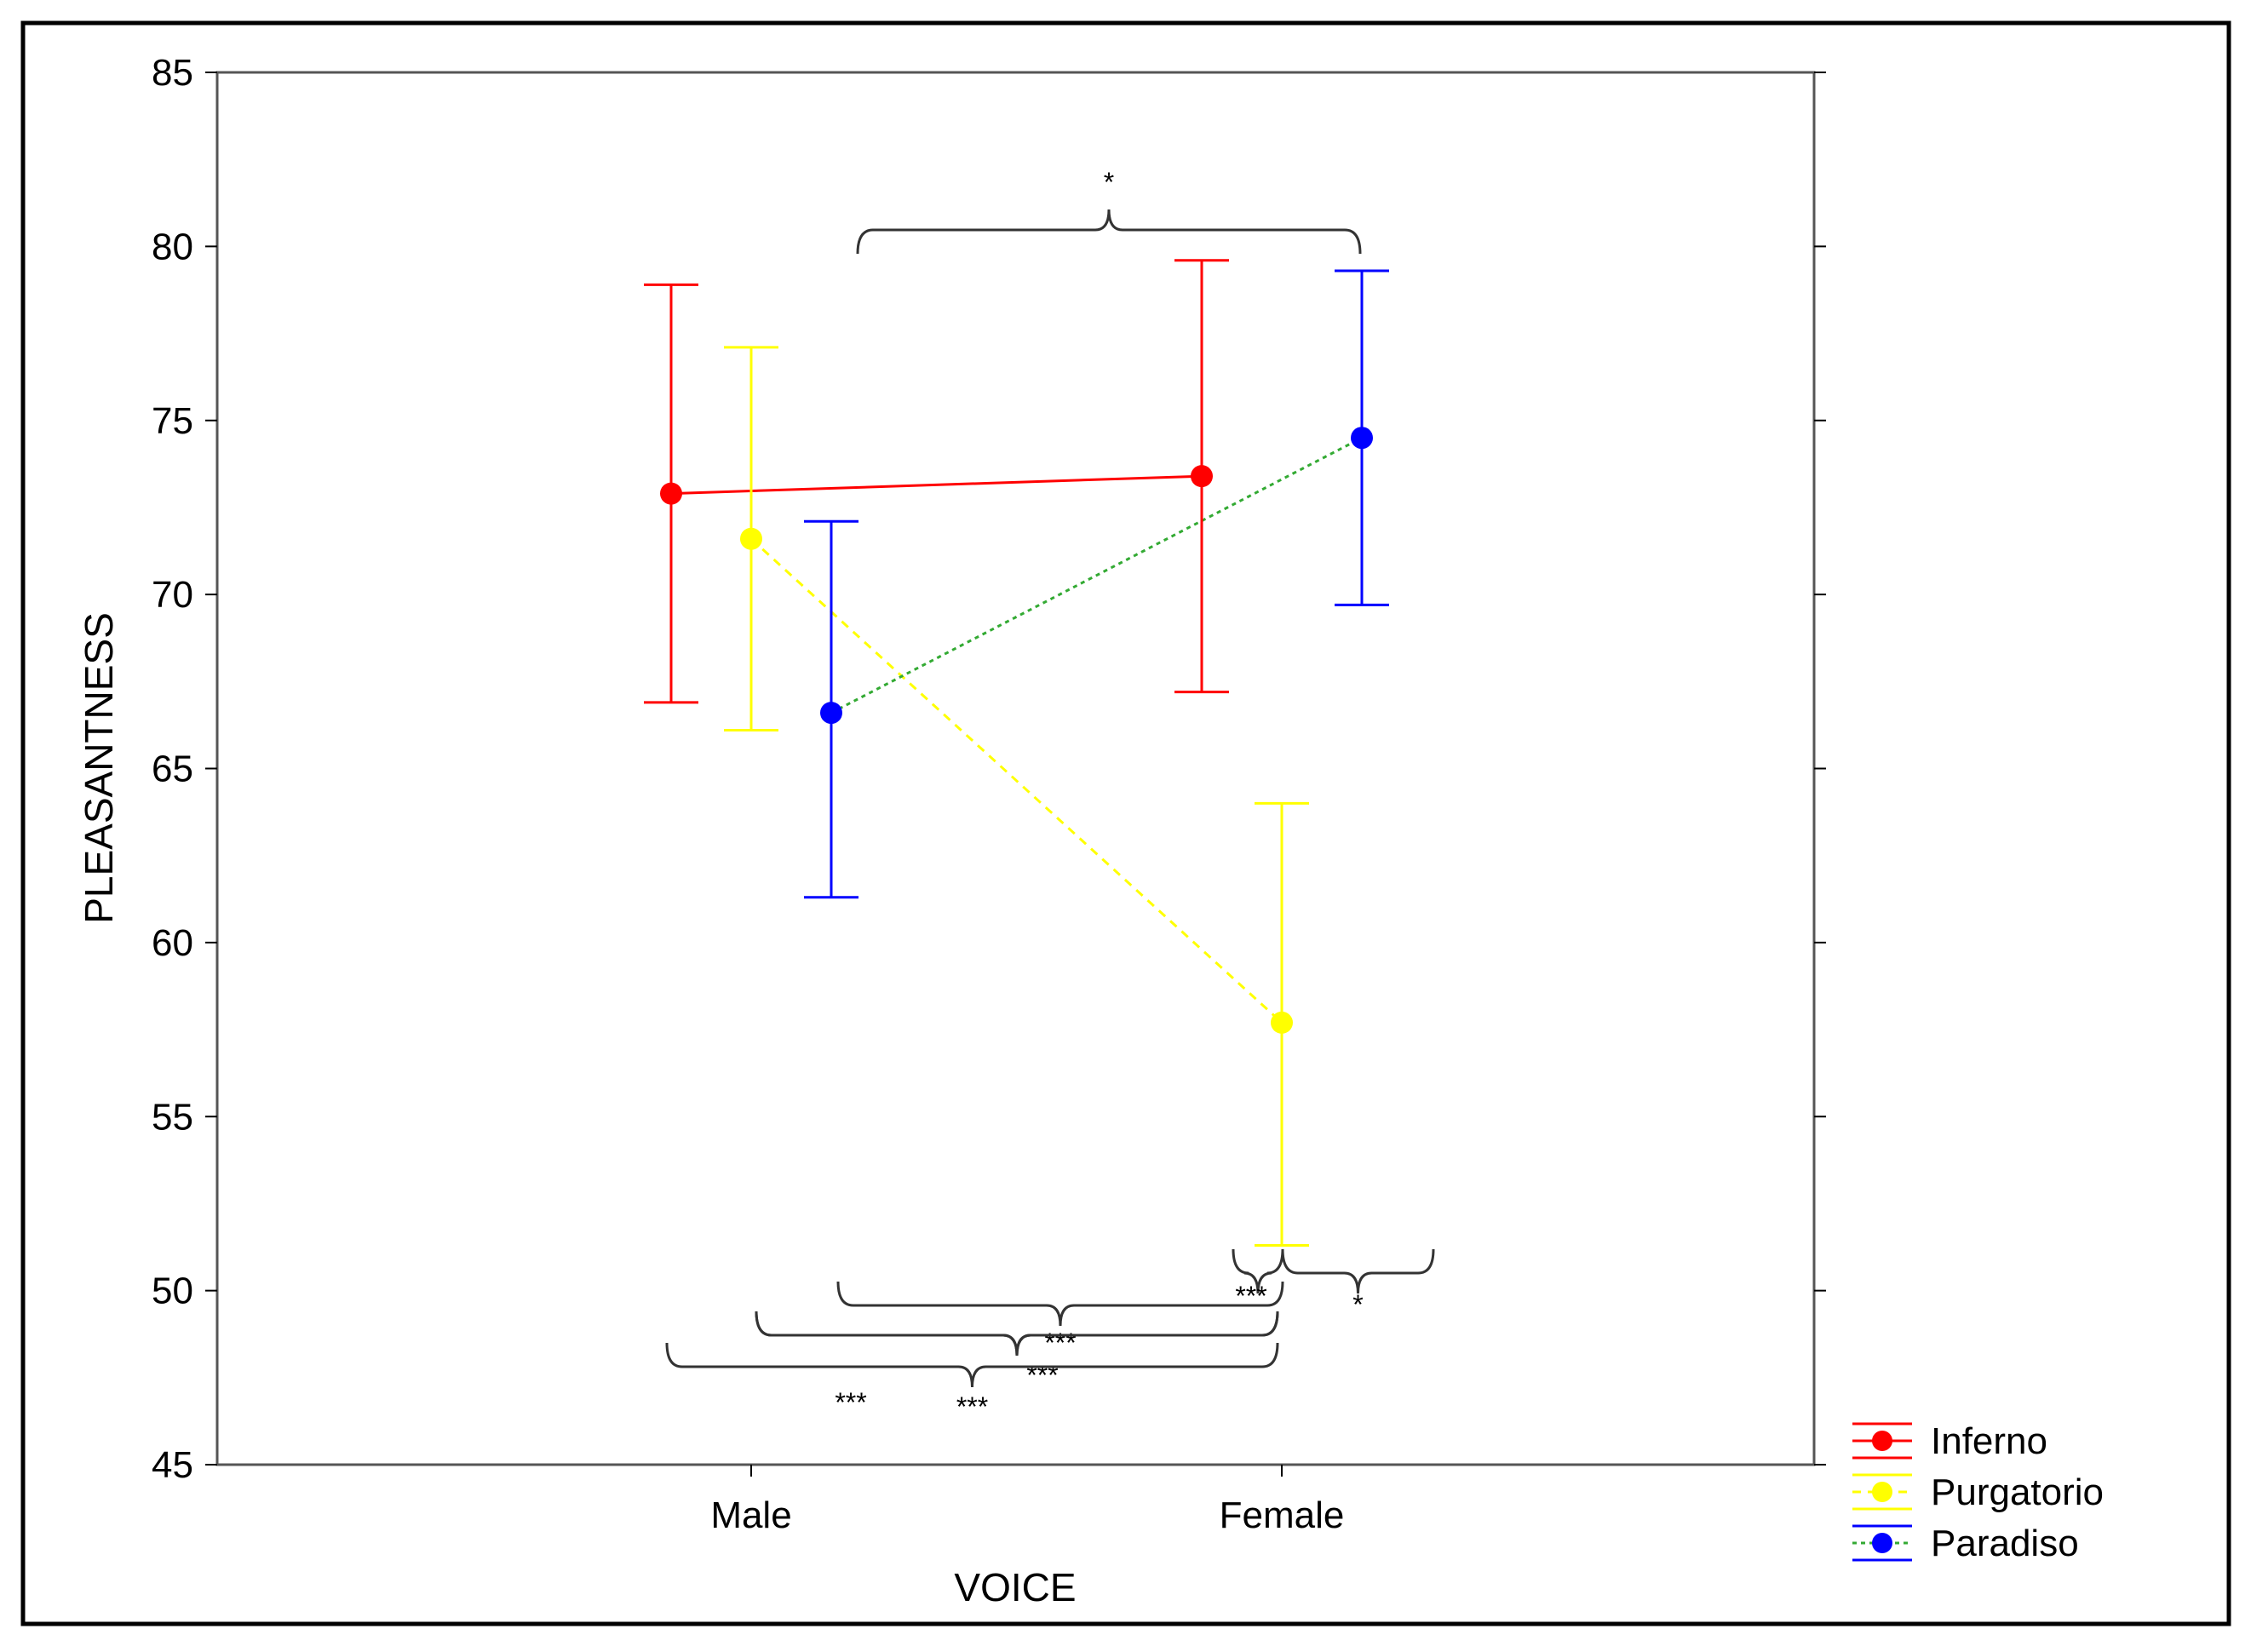 Image resolution: width=2251 pixels, height=1652 pixels. I want to click on y-tick-label: 70, so click(172, 595).